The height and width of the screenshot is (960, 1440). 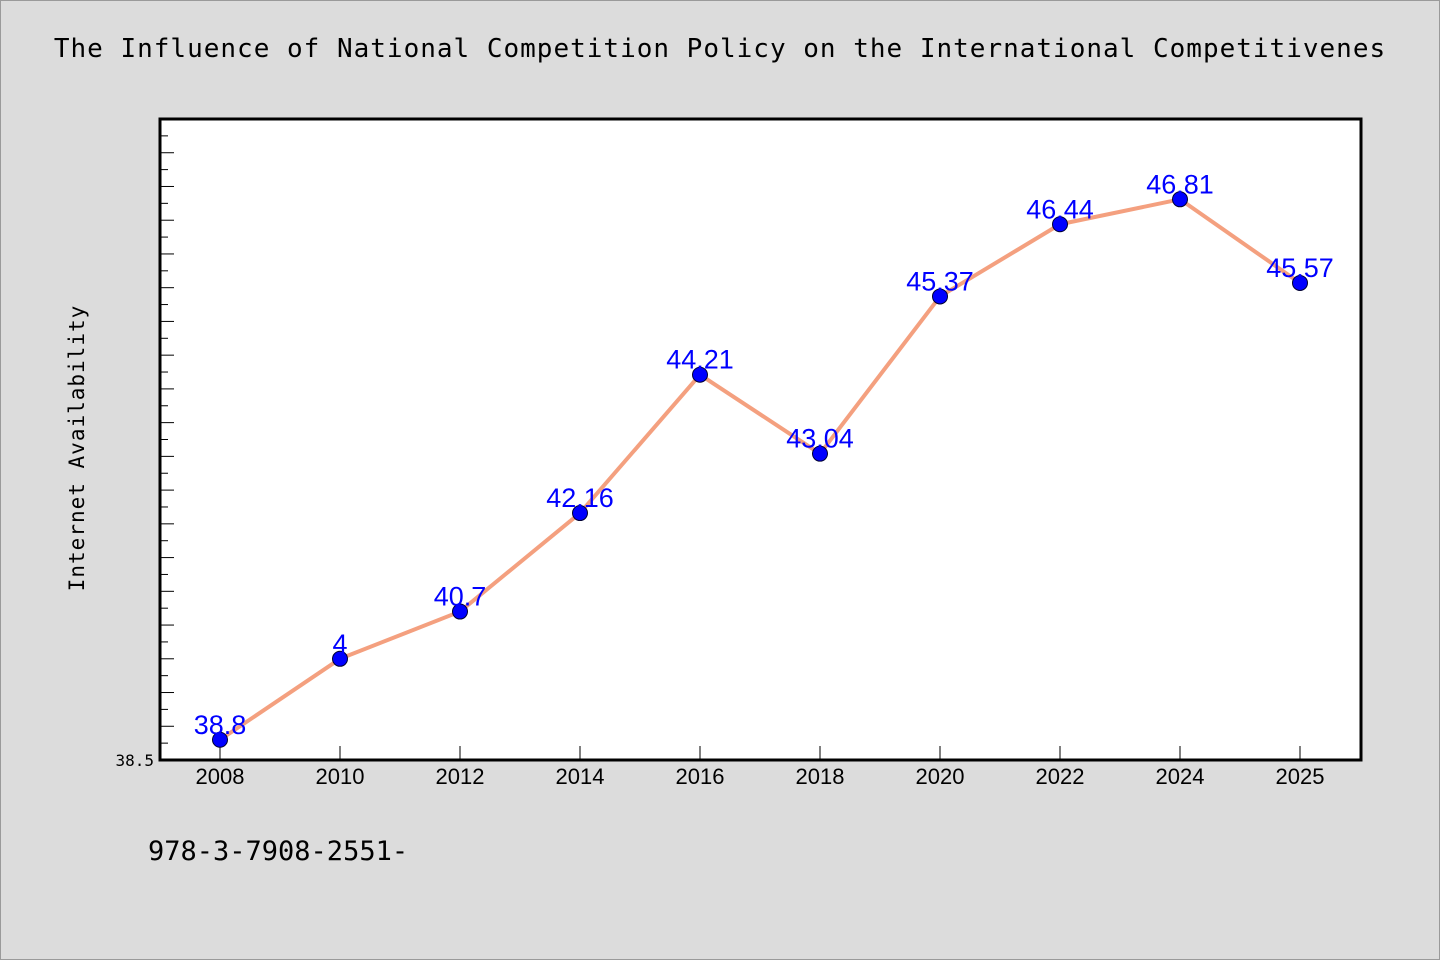 I want to click on data-label: 44.21, so click(x=700, y=360).